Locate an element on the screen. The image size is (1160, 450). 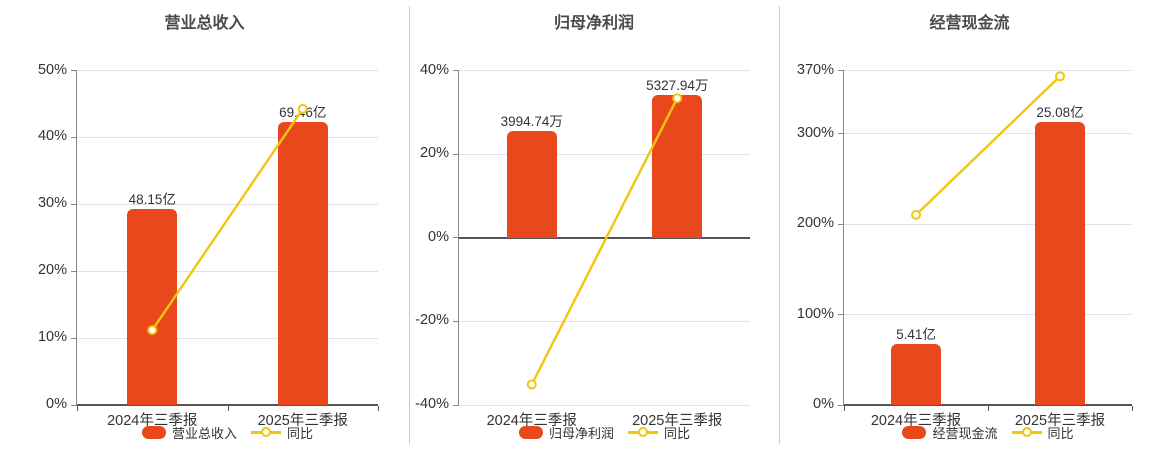
bar-value-label: 25.08亿 is located at coordinates (1060, 112).